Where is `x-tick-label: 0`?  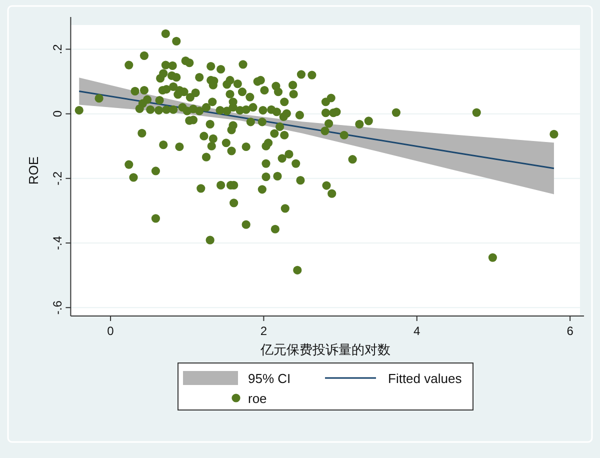 x-tick-label: 0 is located at coordinates (110, 331).